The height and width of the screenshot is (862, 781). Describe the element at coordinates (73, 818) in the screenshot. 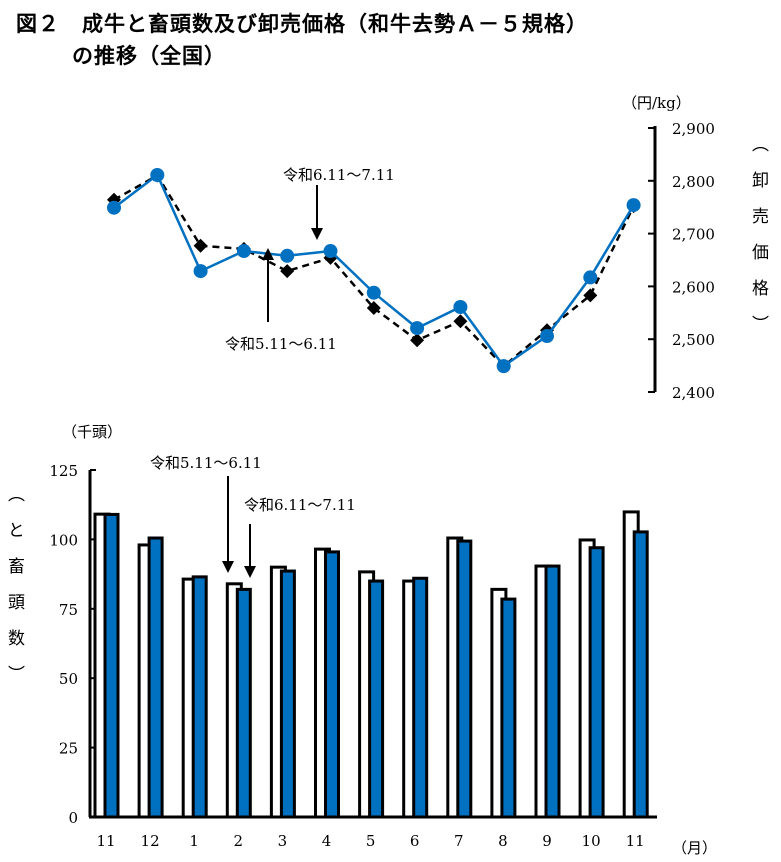

I see `count-tick-label: 0` at that location.